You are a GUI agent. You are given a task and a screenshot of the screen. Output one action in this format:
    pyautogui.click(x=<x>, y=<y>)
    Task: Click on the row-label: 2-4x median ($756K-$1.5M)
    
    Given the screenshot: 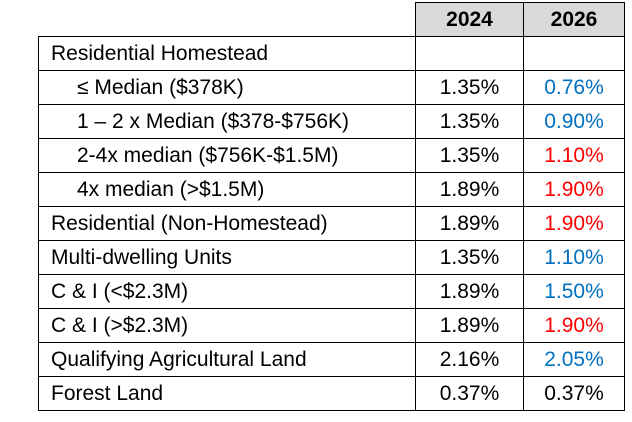 What is the action you would take?
    pyautogui.click(x=227, y=155)
    